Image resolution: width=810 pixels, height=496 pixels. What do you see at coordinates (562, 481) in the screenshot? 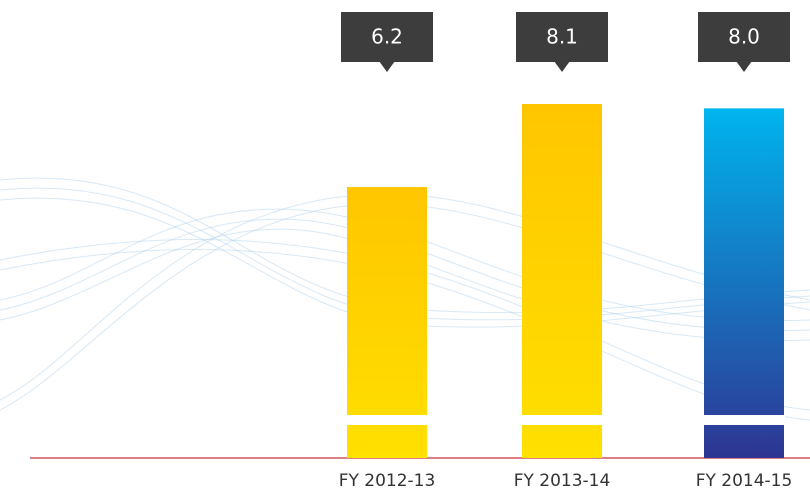
I see `x-tick-label: FY 2013-14` at bounding box center [562, 481].